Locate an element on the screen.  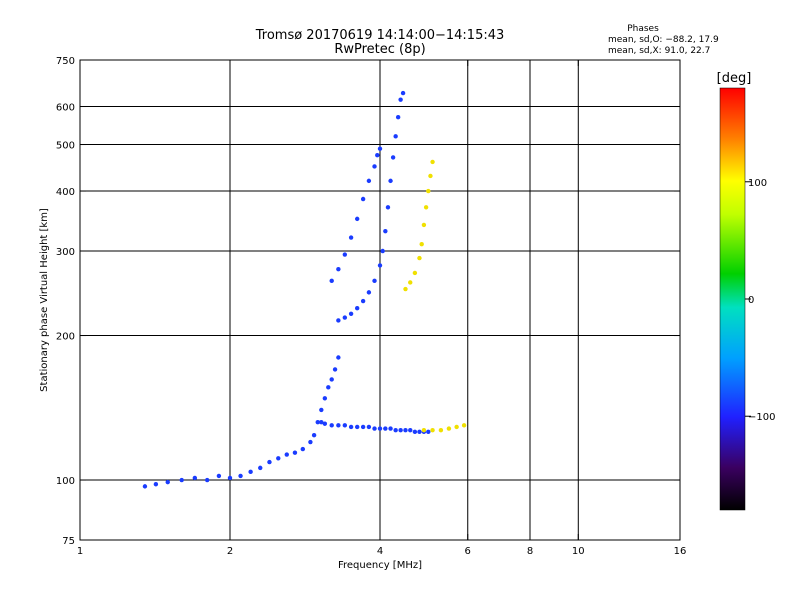
phases-o-stats: mean, sd,O: −88.2, 17.9 is located at coordinates (663, 40).